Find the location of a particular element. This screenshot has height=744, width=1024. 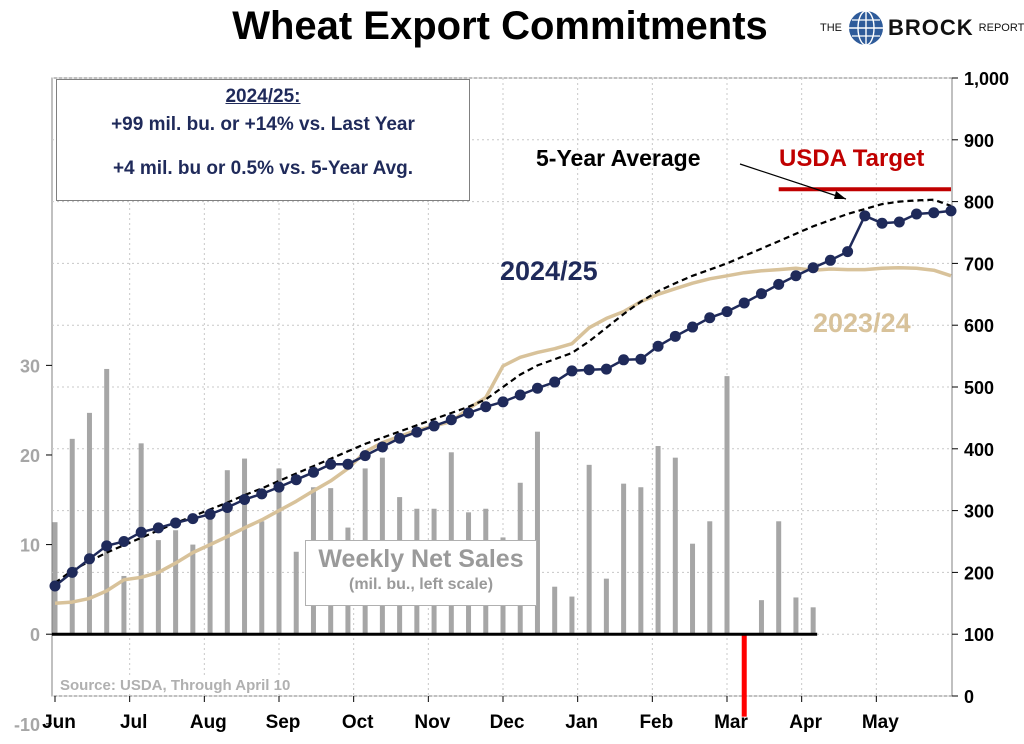

left-tick-label: 30 is located at coordinates (30, 366).